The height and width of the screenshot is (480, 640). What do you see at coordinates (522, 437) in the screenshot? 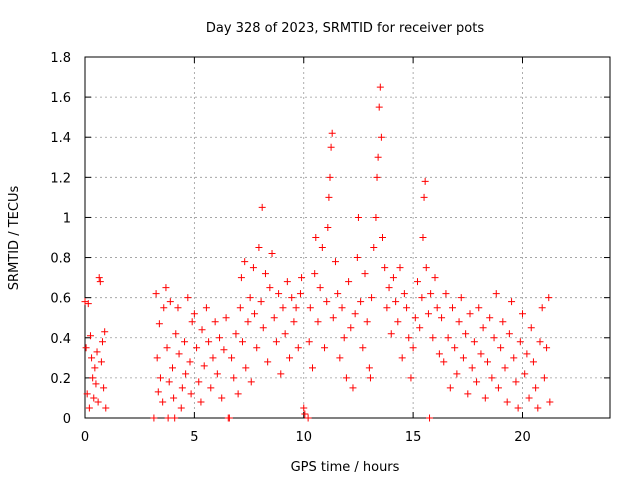
I see `x-tick-label: 20` at bounding box center [522, 437].